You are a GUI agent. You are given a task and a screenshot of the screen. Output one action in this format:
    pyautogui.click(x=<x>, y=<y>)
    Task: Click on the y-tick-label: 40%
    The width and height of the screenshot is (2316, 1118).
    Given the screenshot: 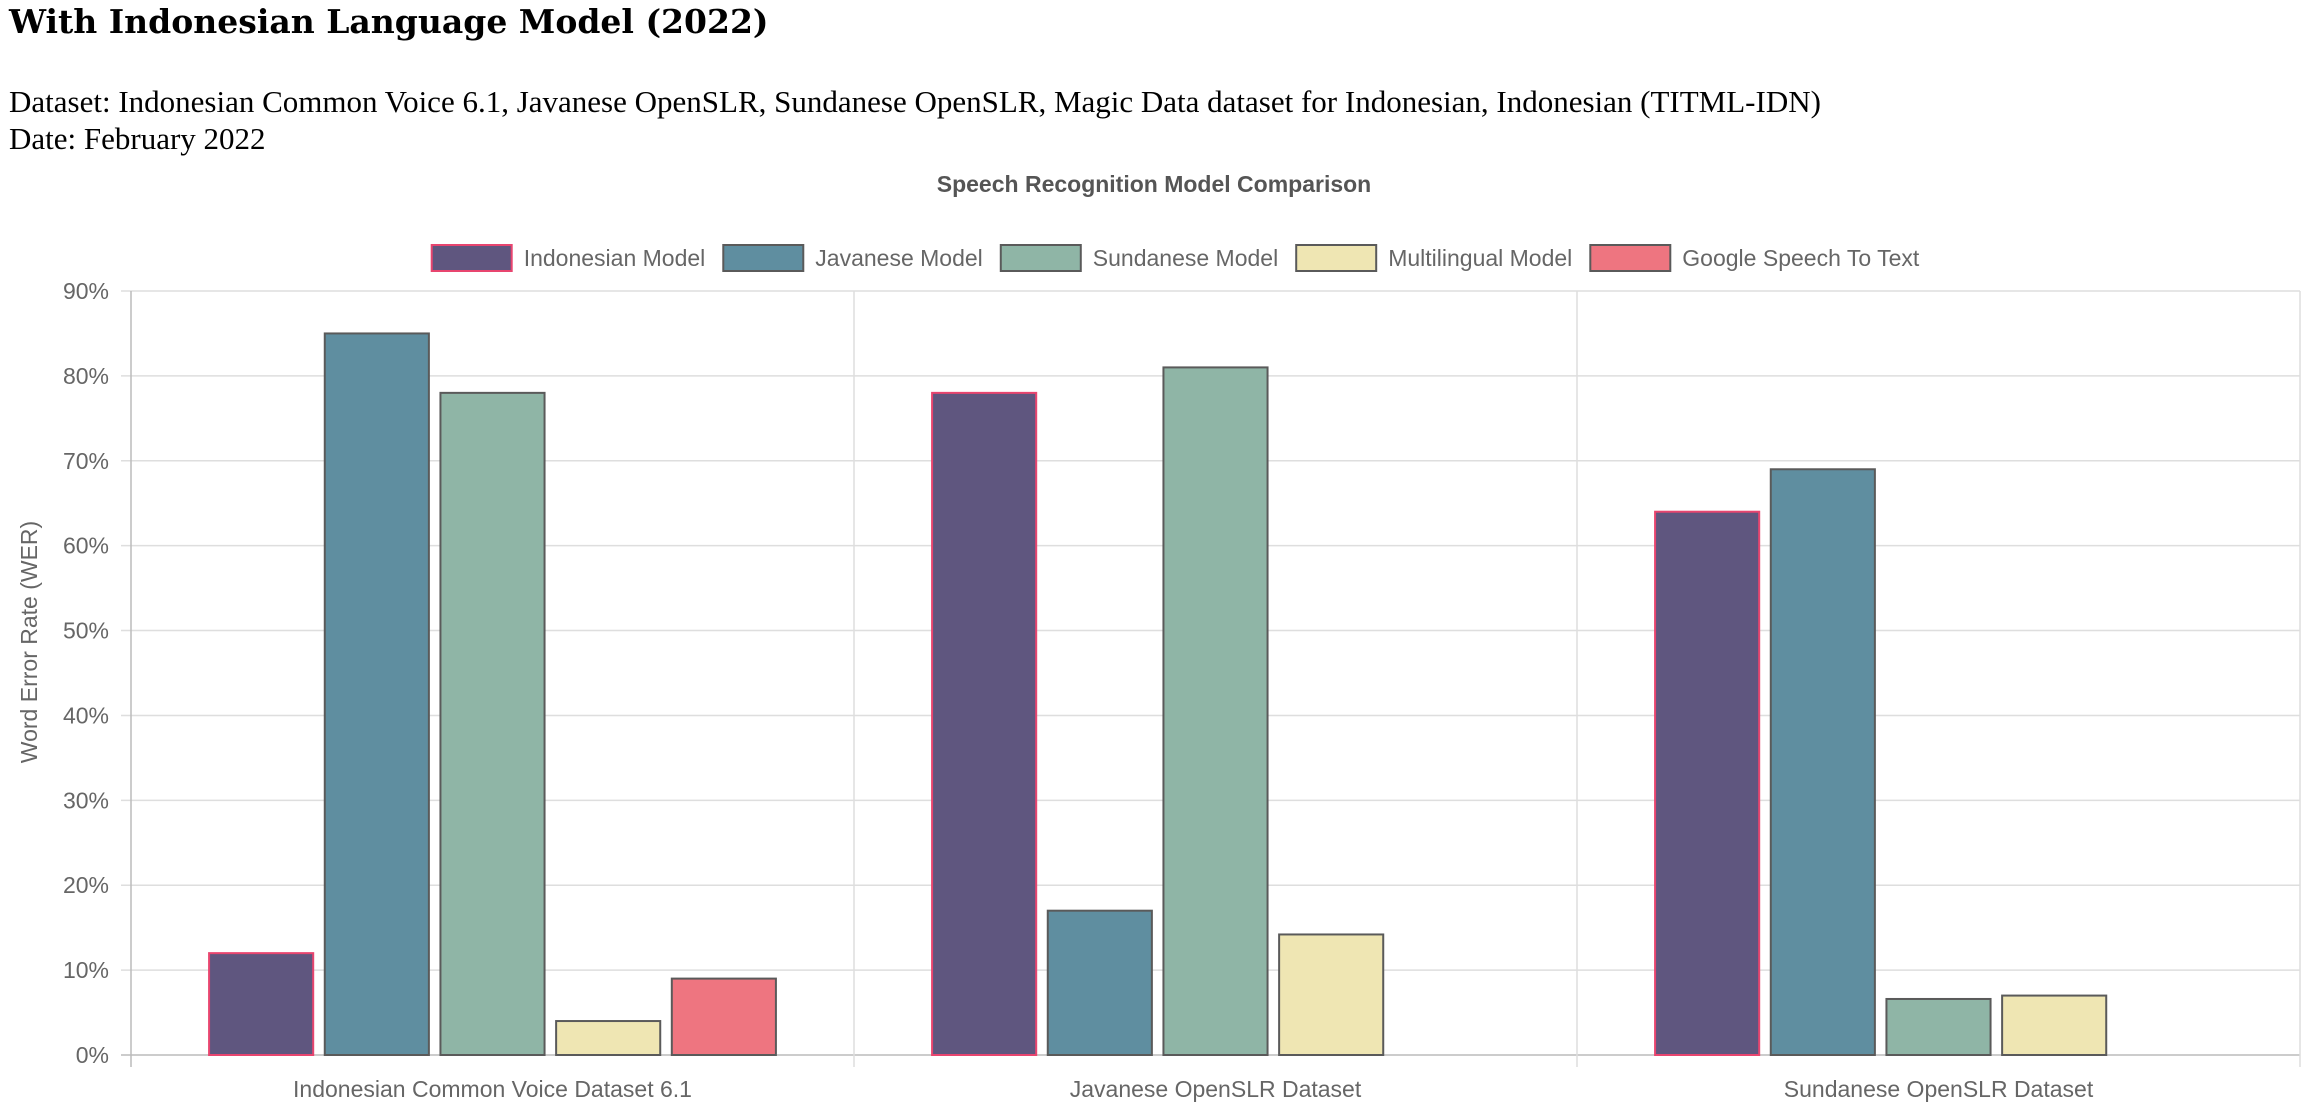 What is the action you would take?
    pyautogui.click(x=86, y=715)
    